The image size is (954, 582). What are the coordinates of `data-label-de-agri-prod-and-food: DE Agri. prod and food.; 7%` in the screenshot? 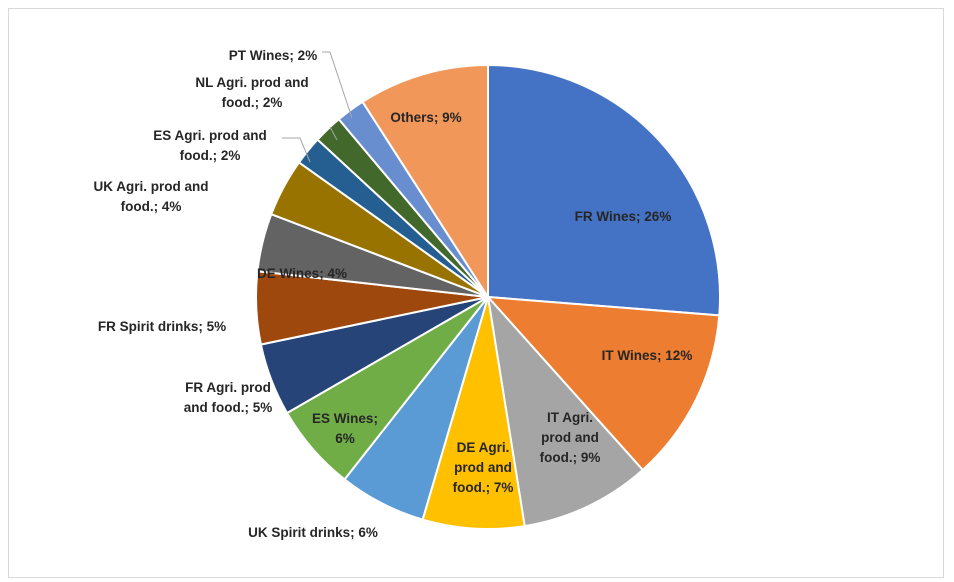 It's located at (483, 467).